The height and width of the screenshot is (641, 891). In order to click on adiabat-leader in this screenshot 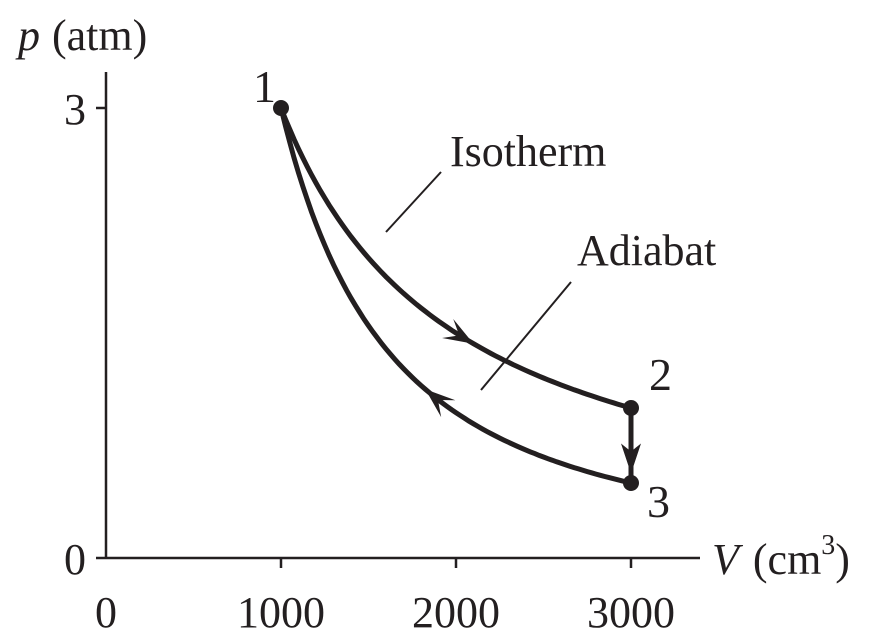, I will do `click(526, 336)`.